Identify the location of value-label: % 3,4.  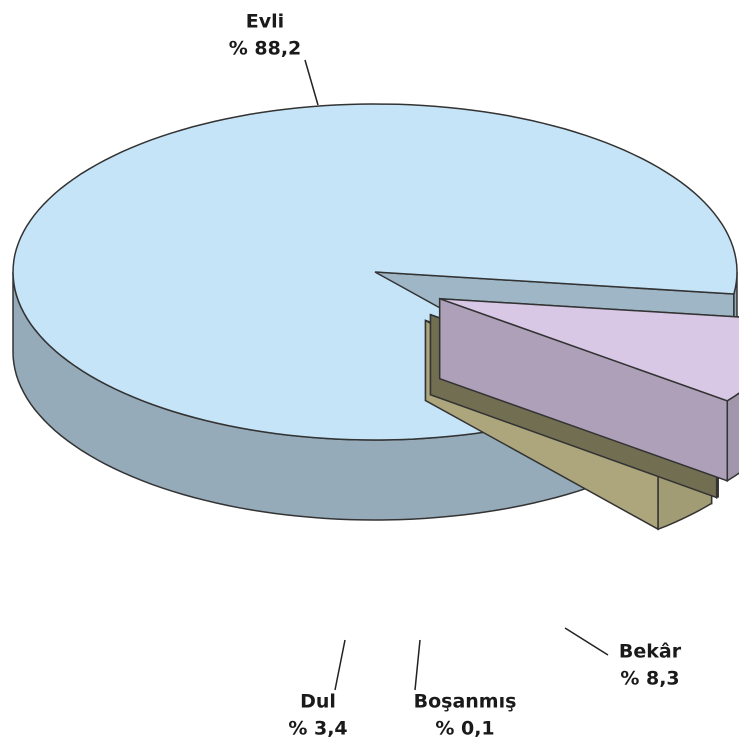
(317, 729).